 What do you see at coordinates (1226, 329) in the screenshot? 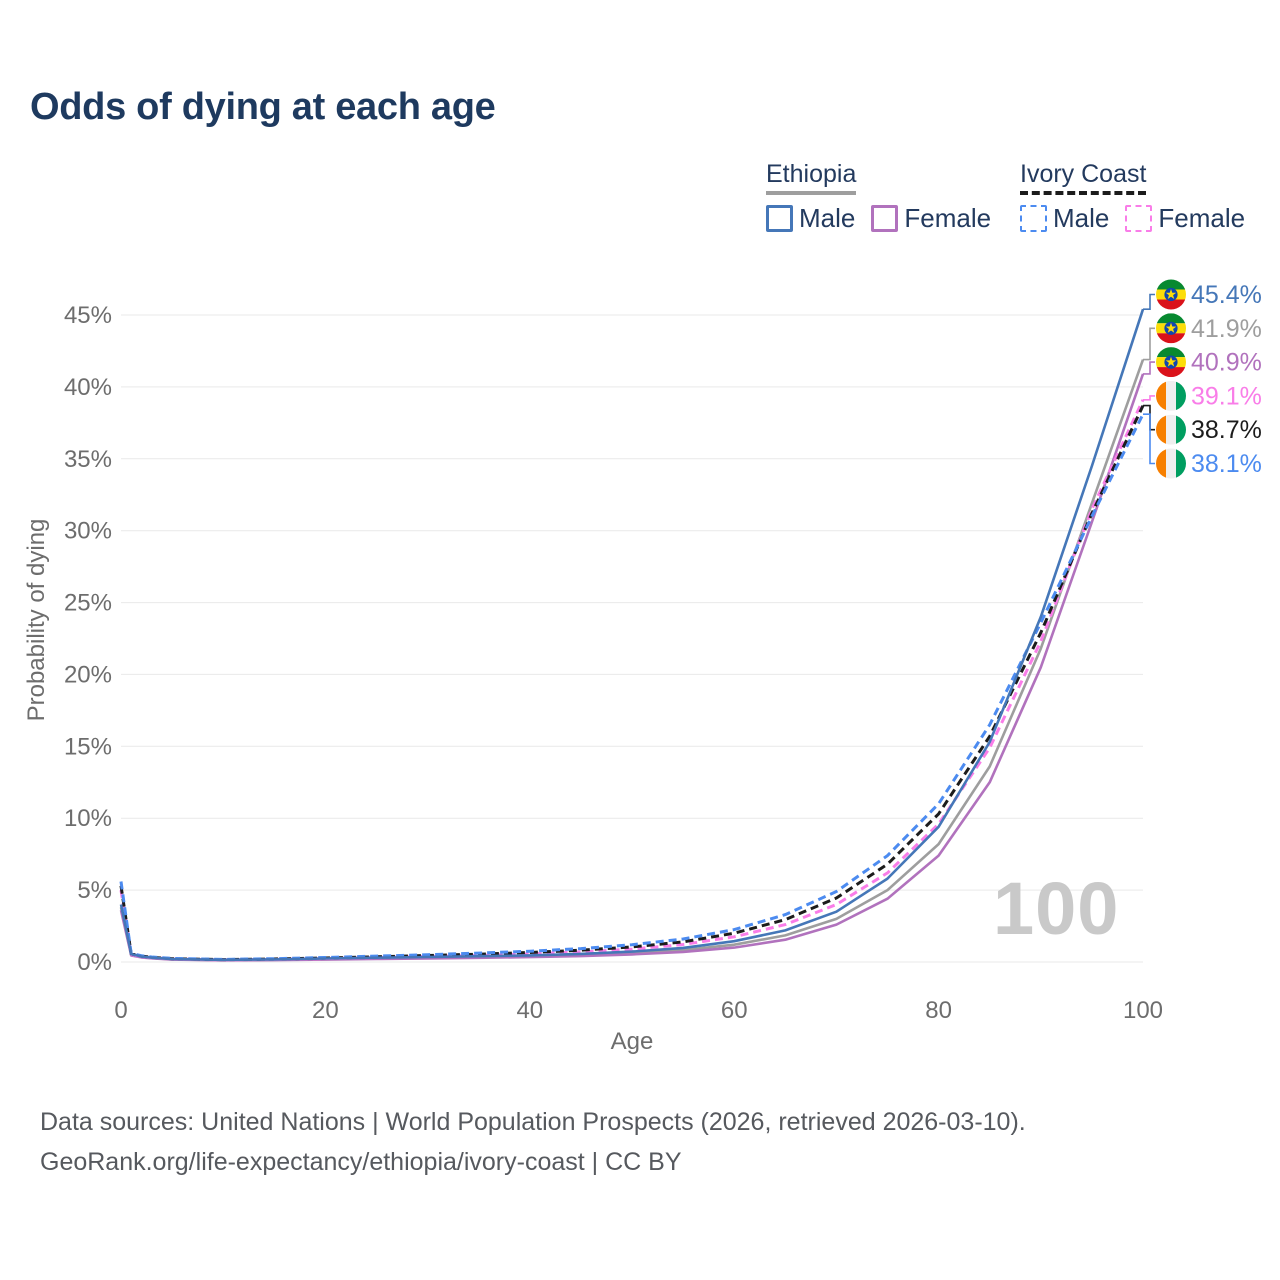
I see `end-value-label-ethiopia-all: 41.9%` at bounding box center [1226, 329].